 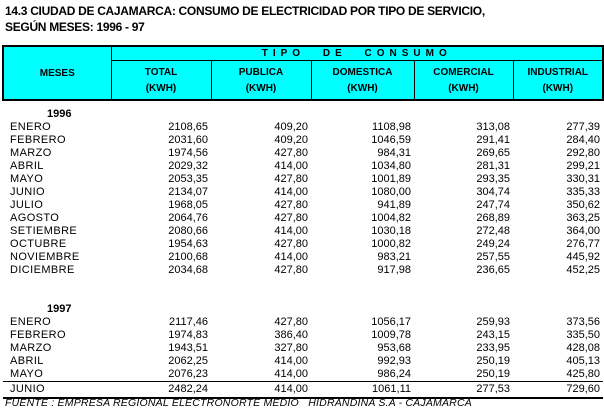 I want to click on value-cell: 276,77, so click(x=583, y=244).